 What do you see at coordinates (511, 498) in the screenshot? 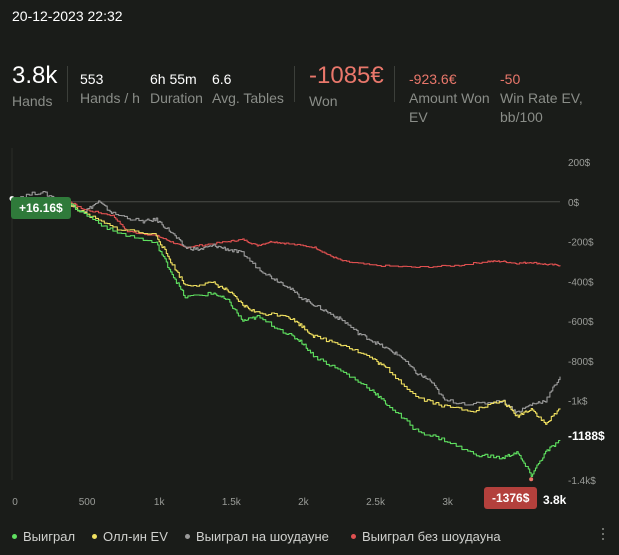
I see `min-value-badge: -1376$` at bounding box center [511, 498].